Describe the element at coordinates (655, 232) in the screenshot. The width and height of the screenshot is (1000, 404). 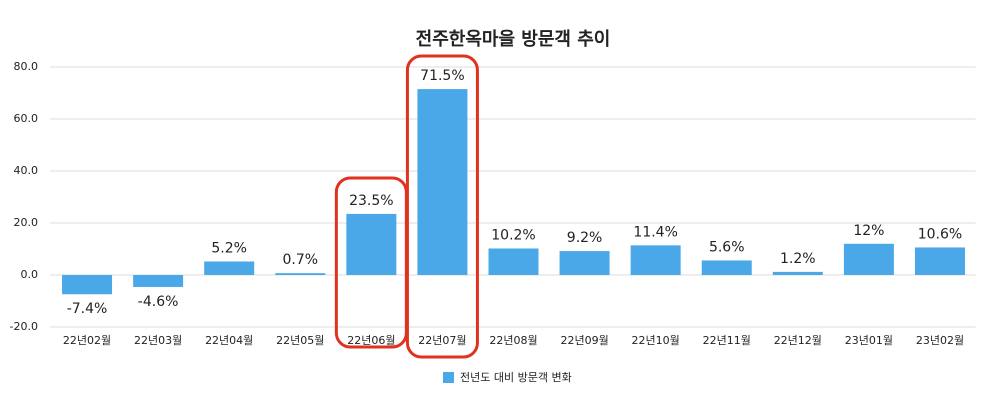
I see `value-label: 11.4%` at that location.